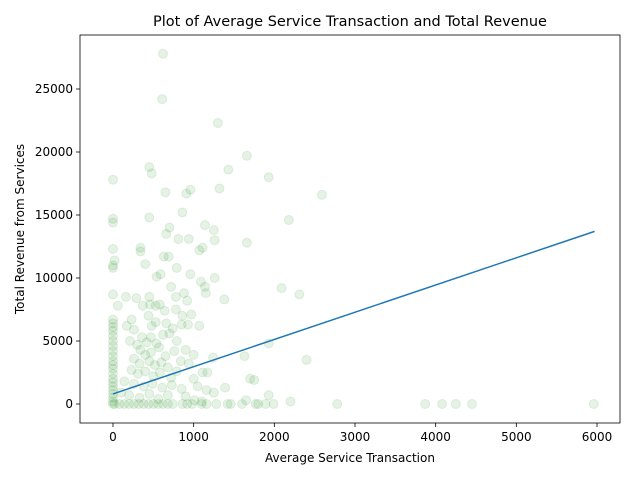 The image size is (640, 480). Describe the element at coordinates (113, 437) in the screenshot. I see `x-tick-label: 0` at that location.